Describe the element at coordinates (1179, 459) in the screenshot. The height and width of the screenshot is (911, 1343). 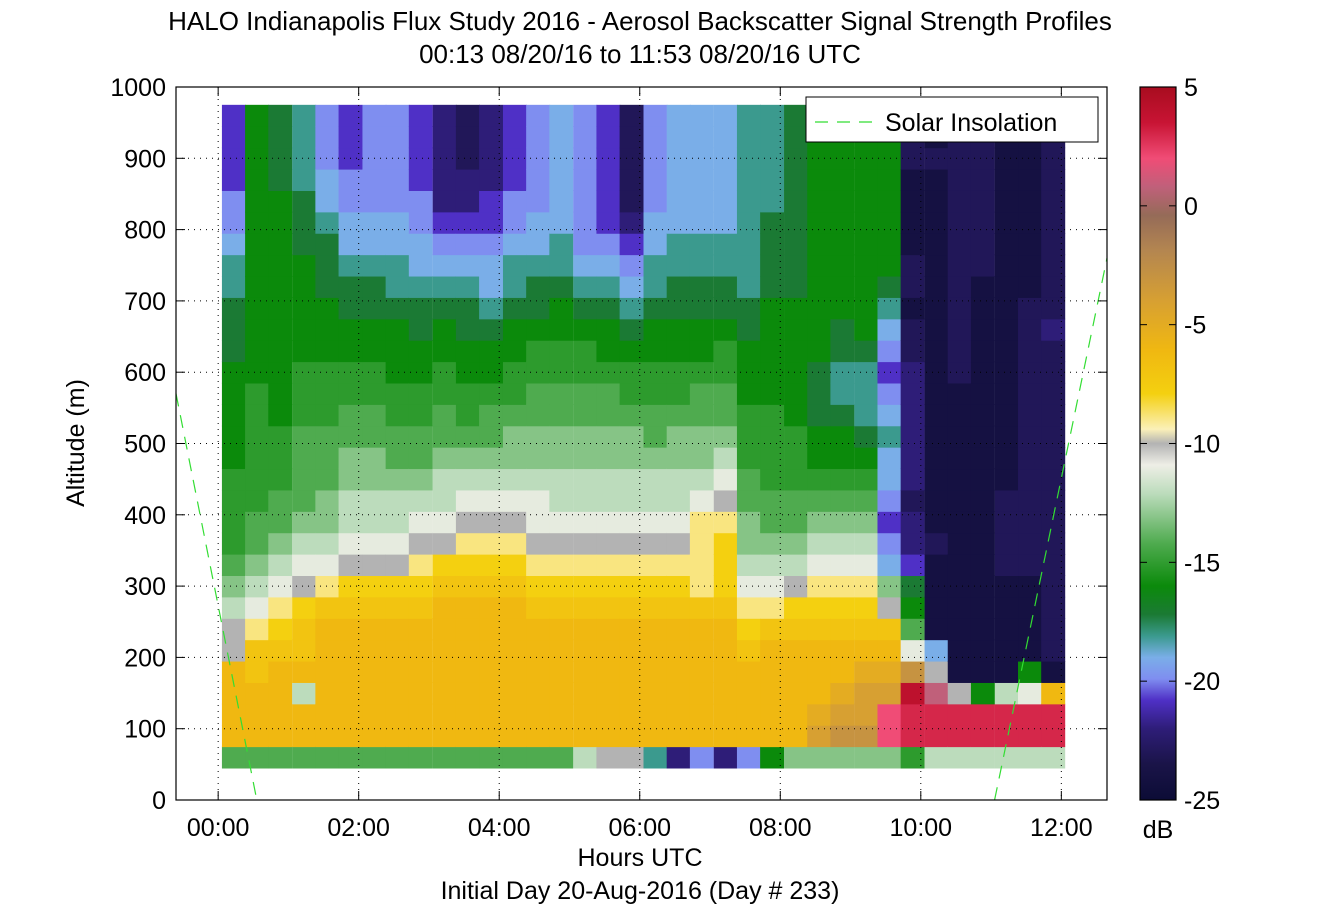
I see `colorbar: 5 0 -5 -10 -15 -20 -25 dB` at that location.